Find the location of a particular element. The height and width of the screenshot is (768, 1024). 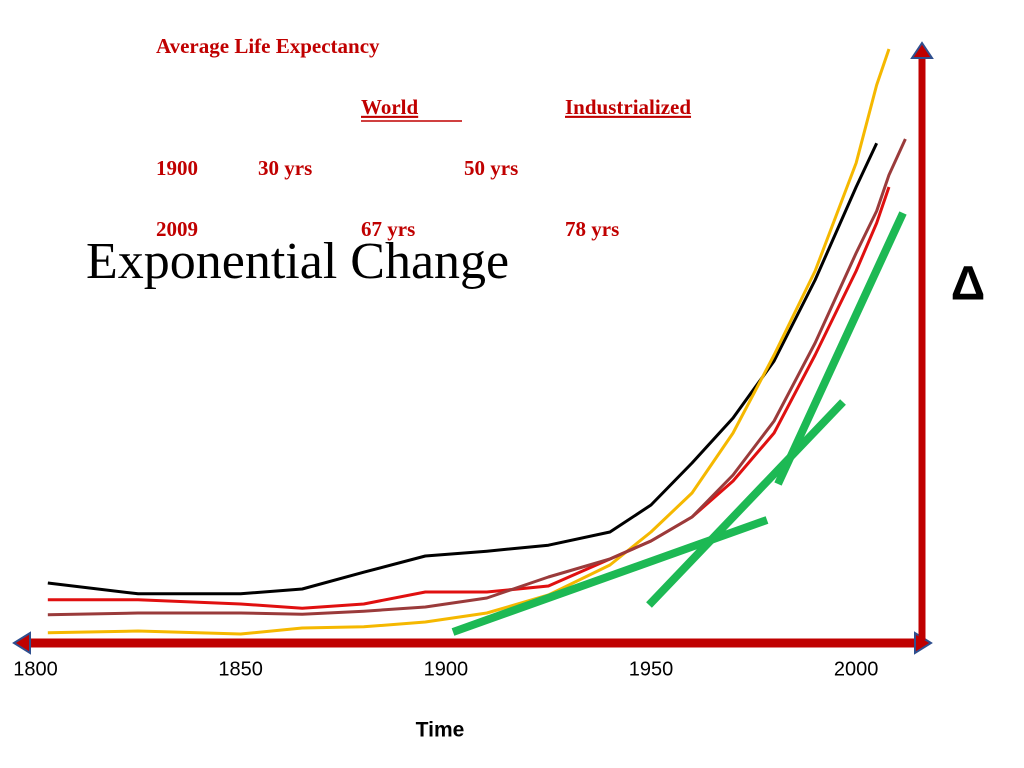

y-axis-label: Δ is located at coordinates (968, 284).